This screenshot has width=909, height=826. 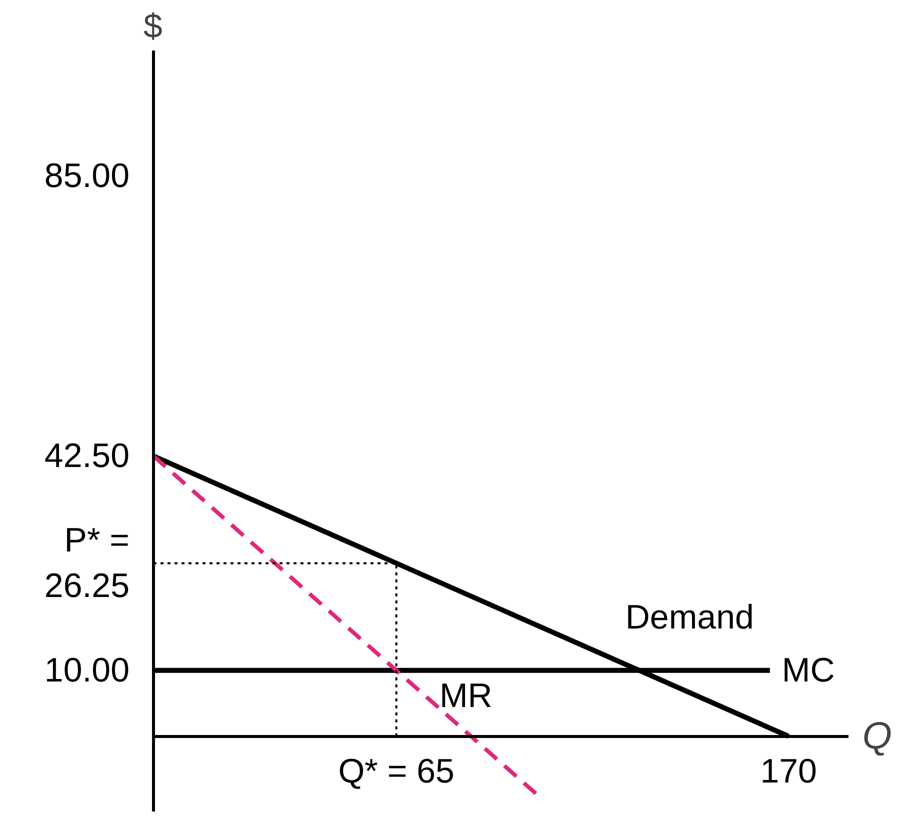 I want to click on series-label: MC, so click(x=808, y=670).